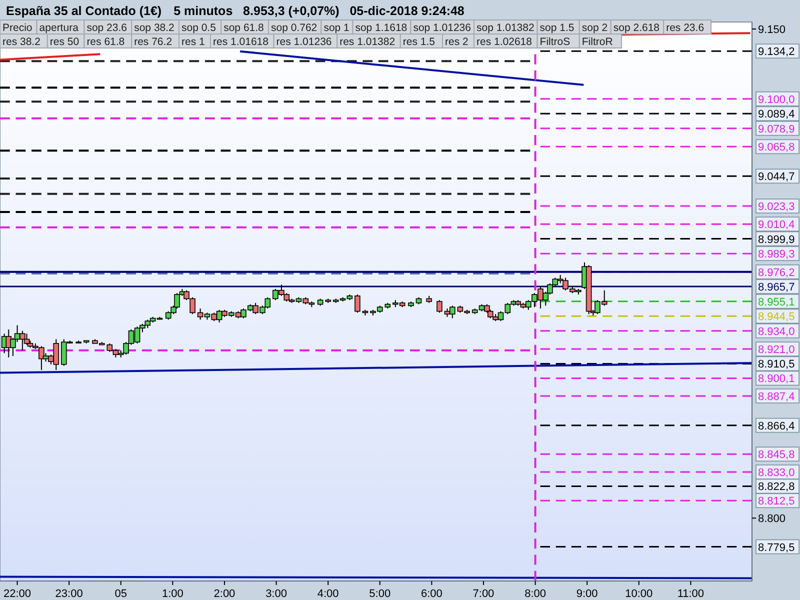 The image size is (800, 600). What do you see at coordinates (153, 42) in the screenshot?
I see `annotation: res 76.2` at bounding box center [153, 42].